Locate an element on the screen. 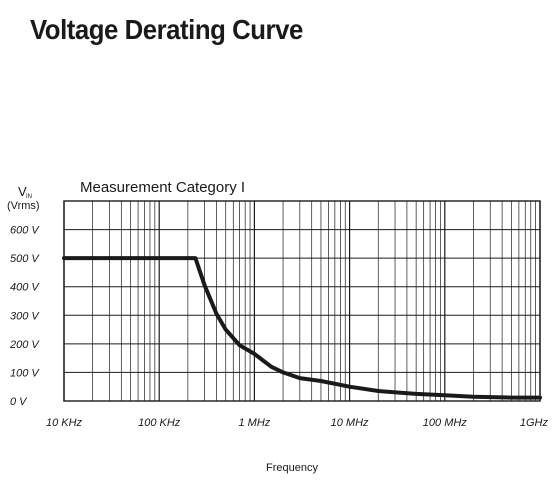 This screenshot has width=560, height=494. chart-subtitle: Measurement Category I is located at coordinates (162, 187).